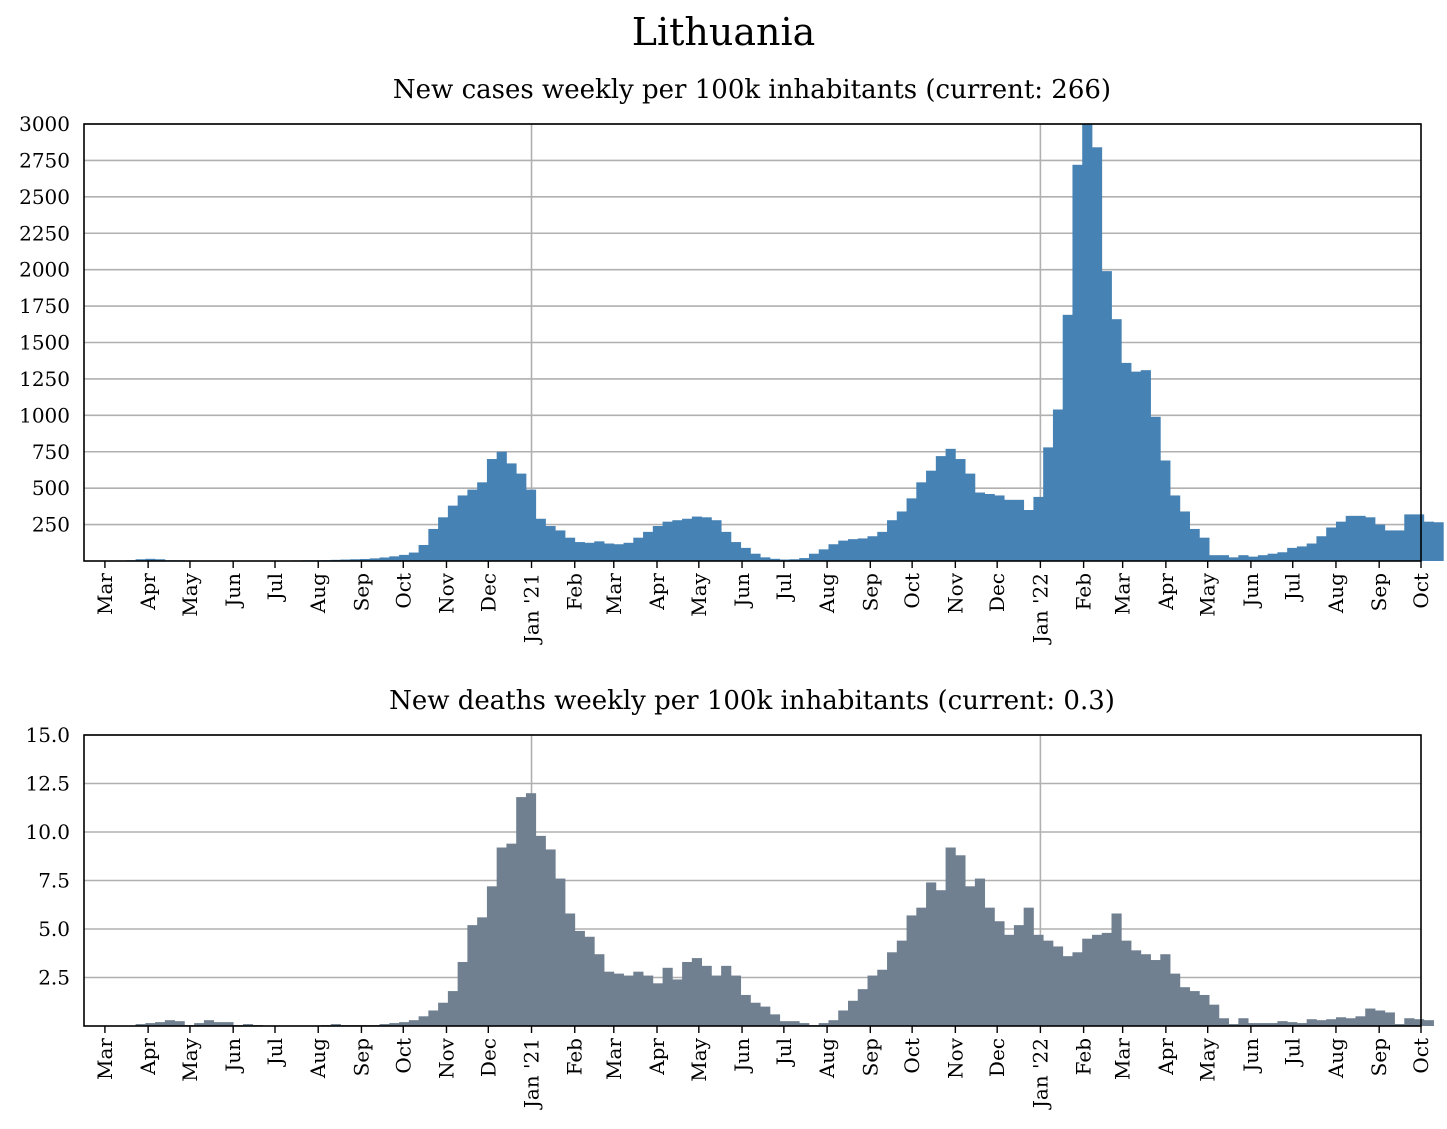 The image size is (1447, 1129). I want to click on cases-y-tick-label: 3000, so click(44, 124).